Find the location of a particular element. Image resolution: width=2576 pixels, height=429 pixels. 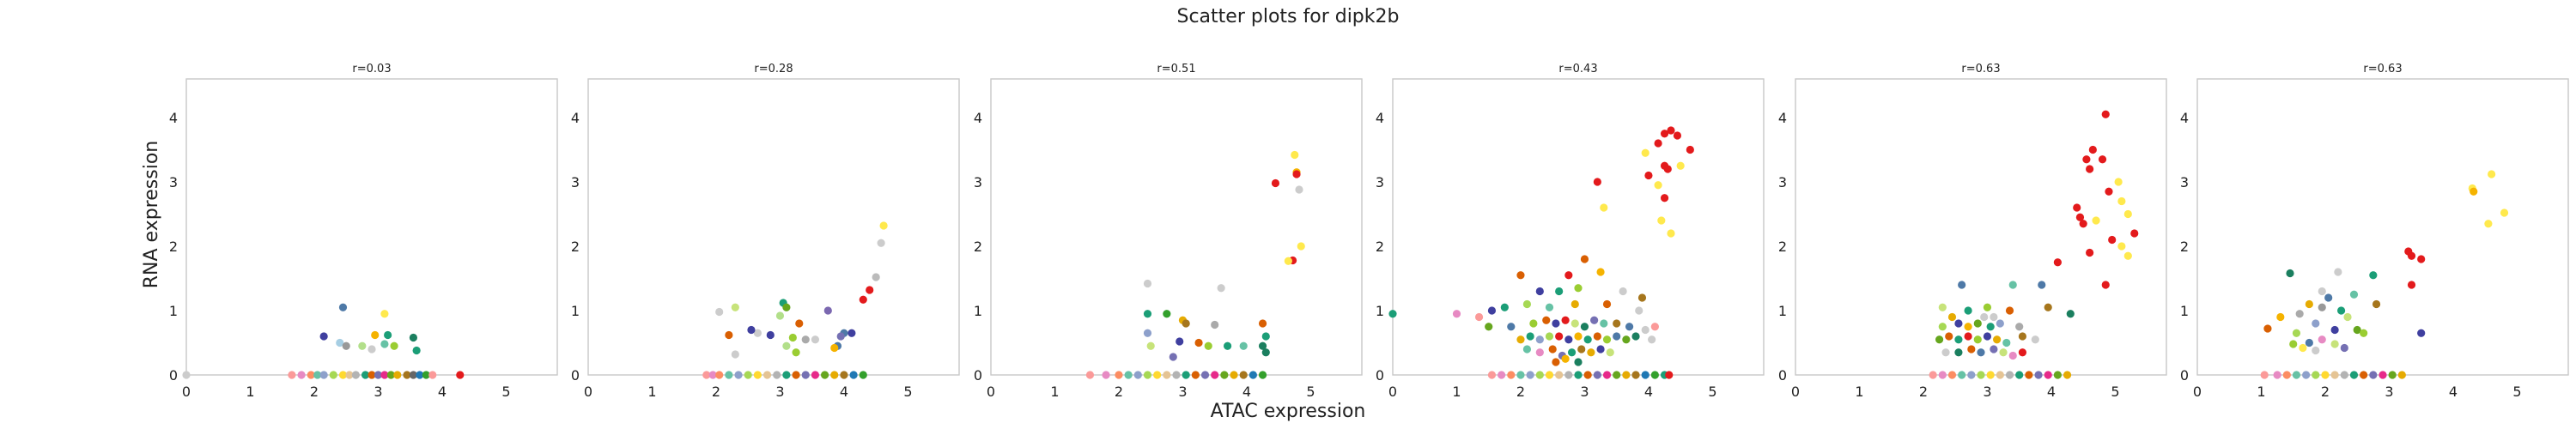

y-tick-label: 4 is located at coordinates (978, 118).